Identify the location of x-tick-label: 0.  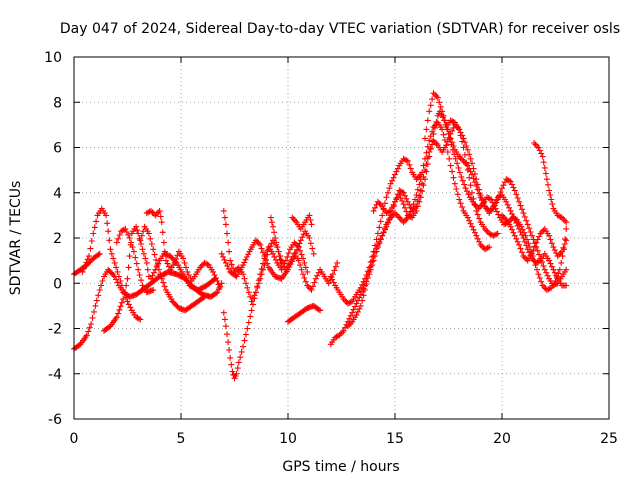
(74, 439).